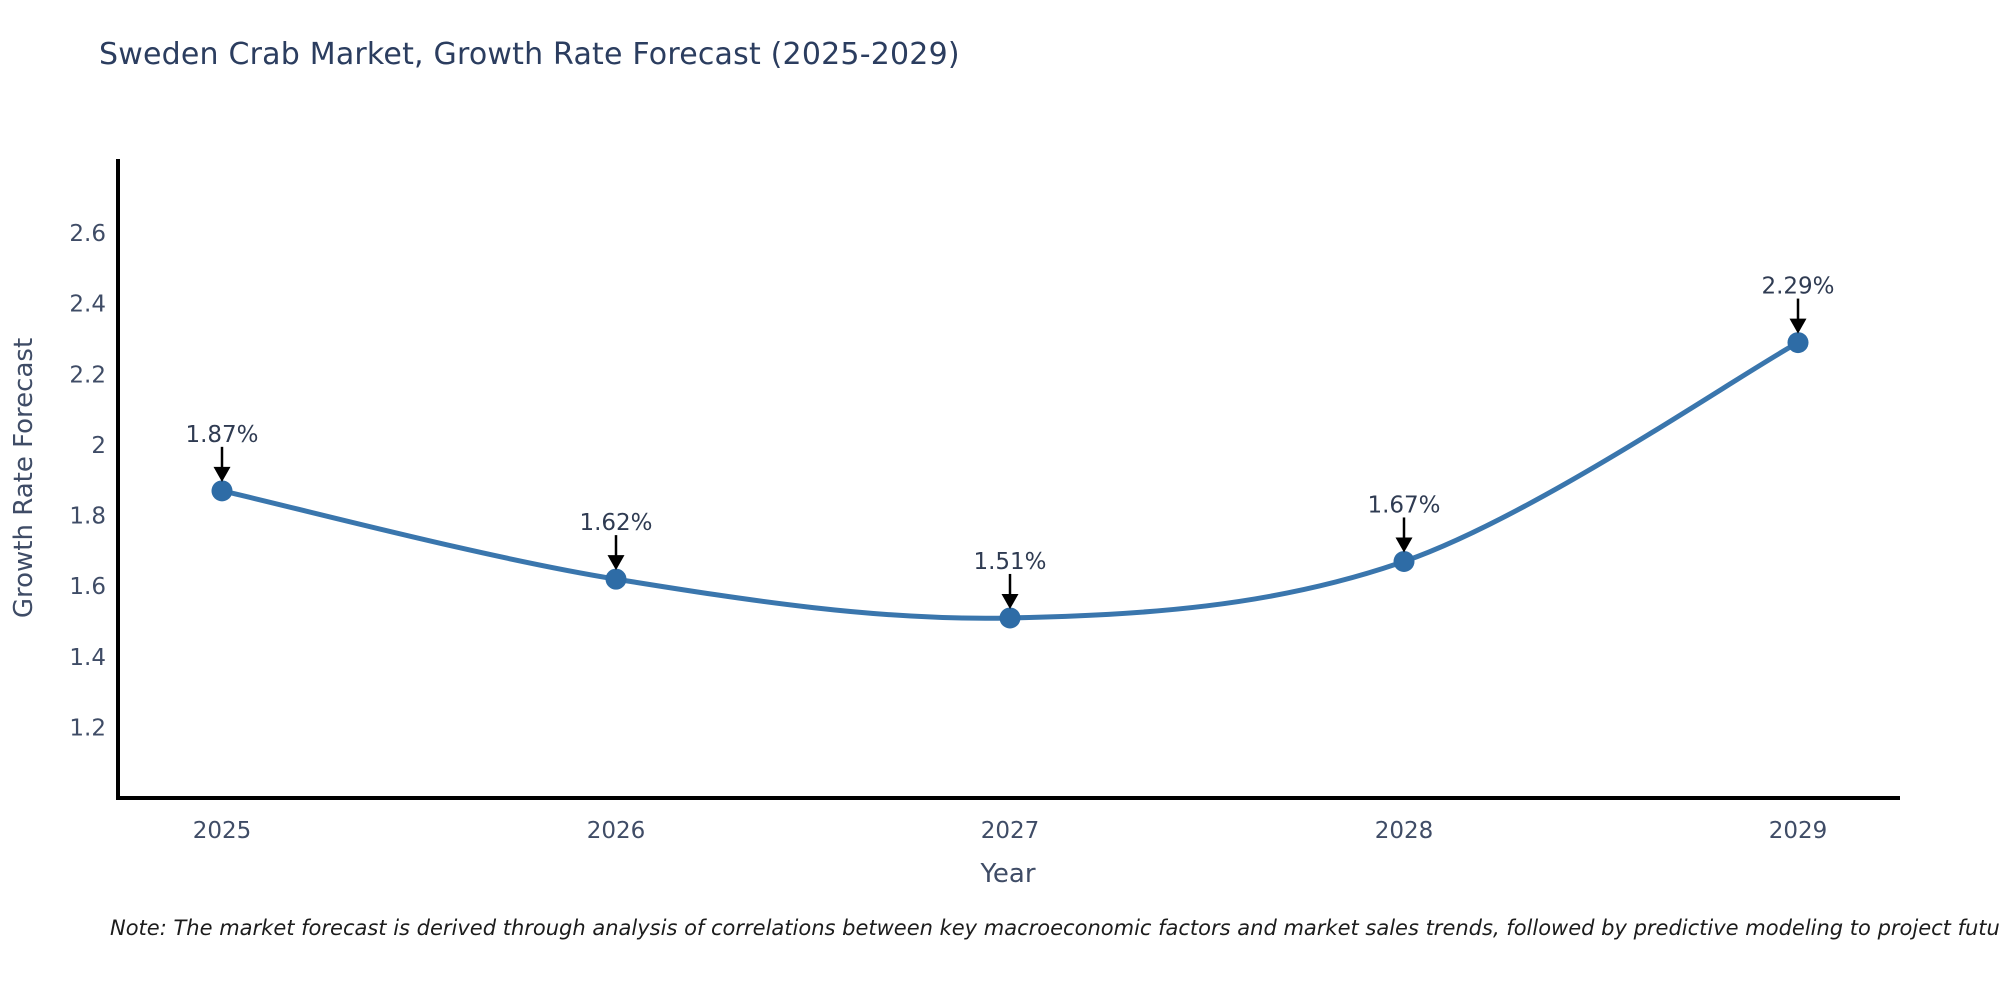 The image size is (2000, 1000). Describe the element at coordinates (1403, 505) in the screenshot. I see `annotation-label: 1.67%` at that location.